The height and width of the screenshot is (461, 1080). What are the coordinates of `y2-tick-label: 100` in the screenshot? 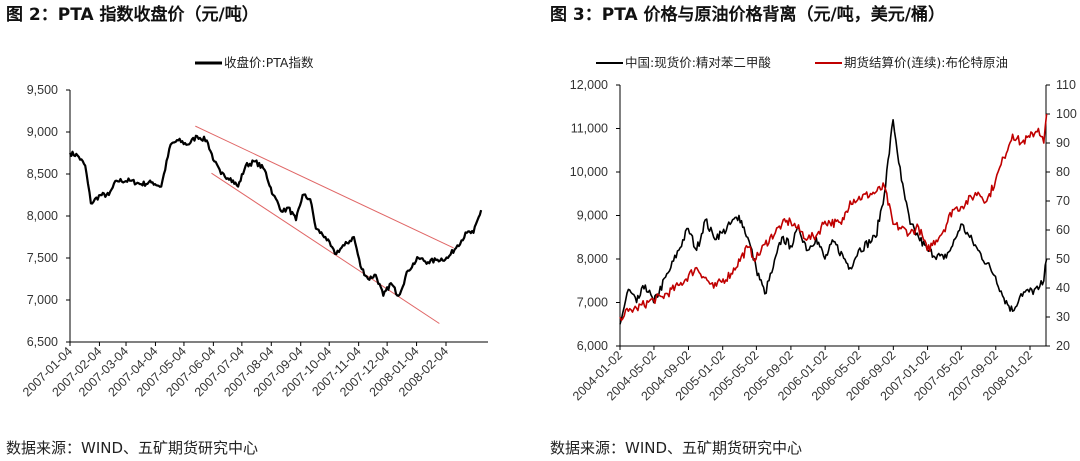 It's located at (1066, 114).